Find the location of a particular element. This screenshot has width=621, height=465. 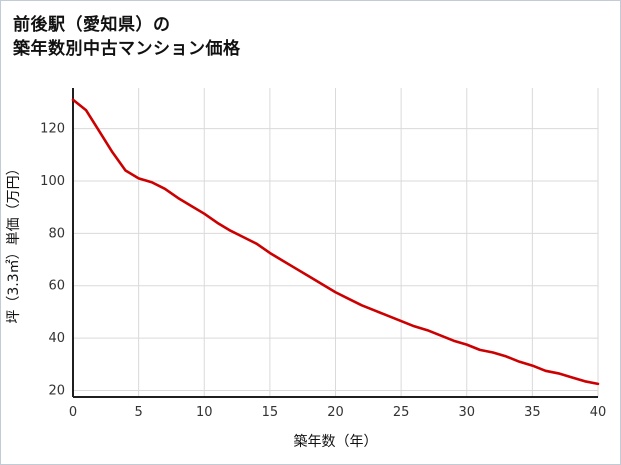

x-tick-label: 10 is located at coordinates (204, 412).